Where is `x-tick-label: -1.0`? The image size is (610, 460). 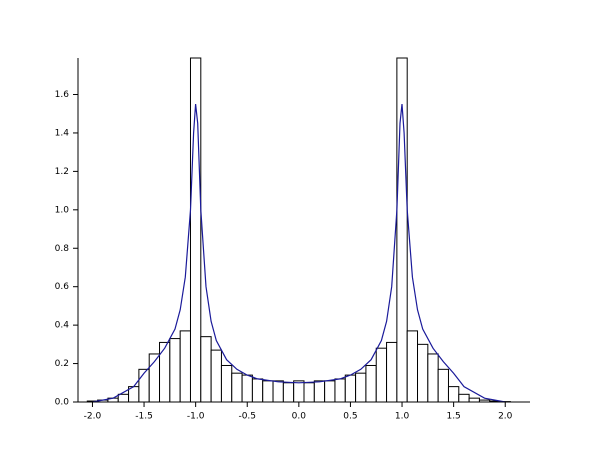
x-tick-label: -1.0 is located at coordinates (196, 417).